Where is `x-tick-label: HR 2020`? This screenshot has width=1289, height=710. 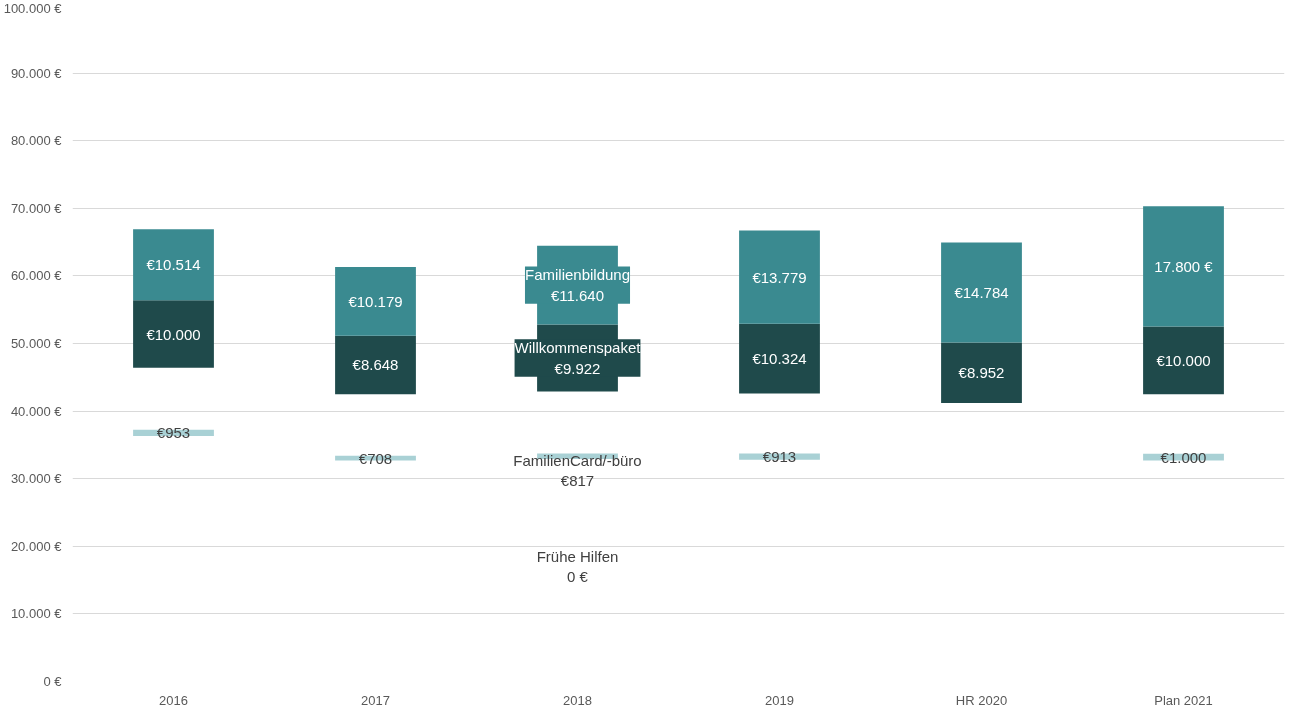
x-tick-label: HR 2020 is located at coordinates (981, 700).